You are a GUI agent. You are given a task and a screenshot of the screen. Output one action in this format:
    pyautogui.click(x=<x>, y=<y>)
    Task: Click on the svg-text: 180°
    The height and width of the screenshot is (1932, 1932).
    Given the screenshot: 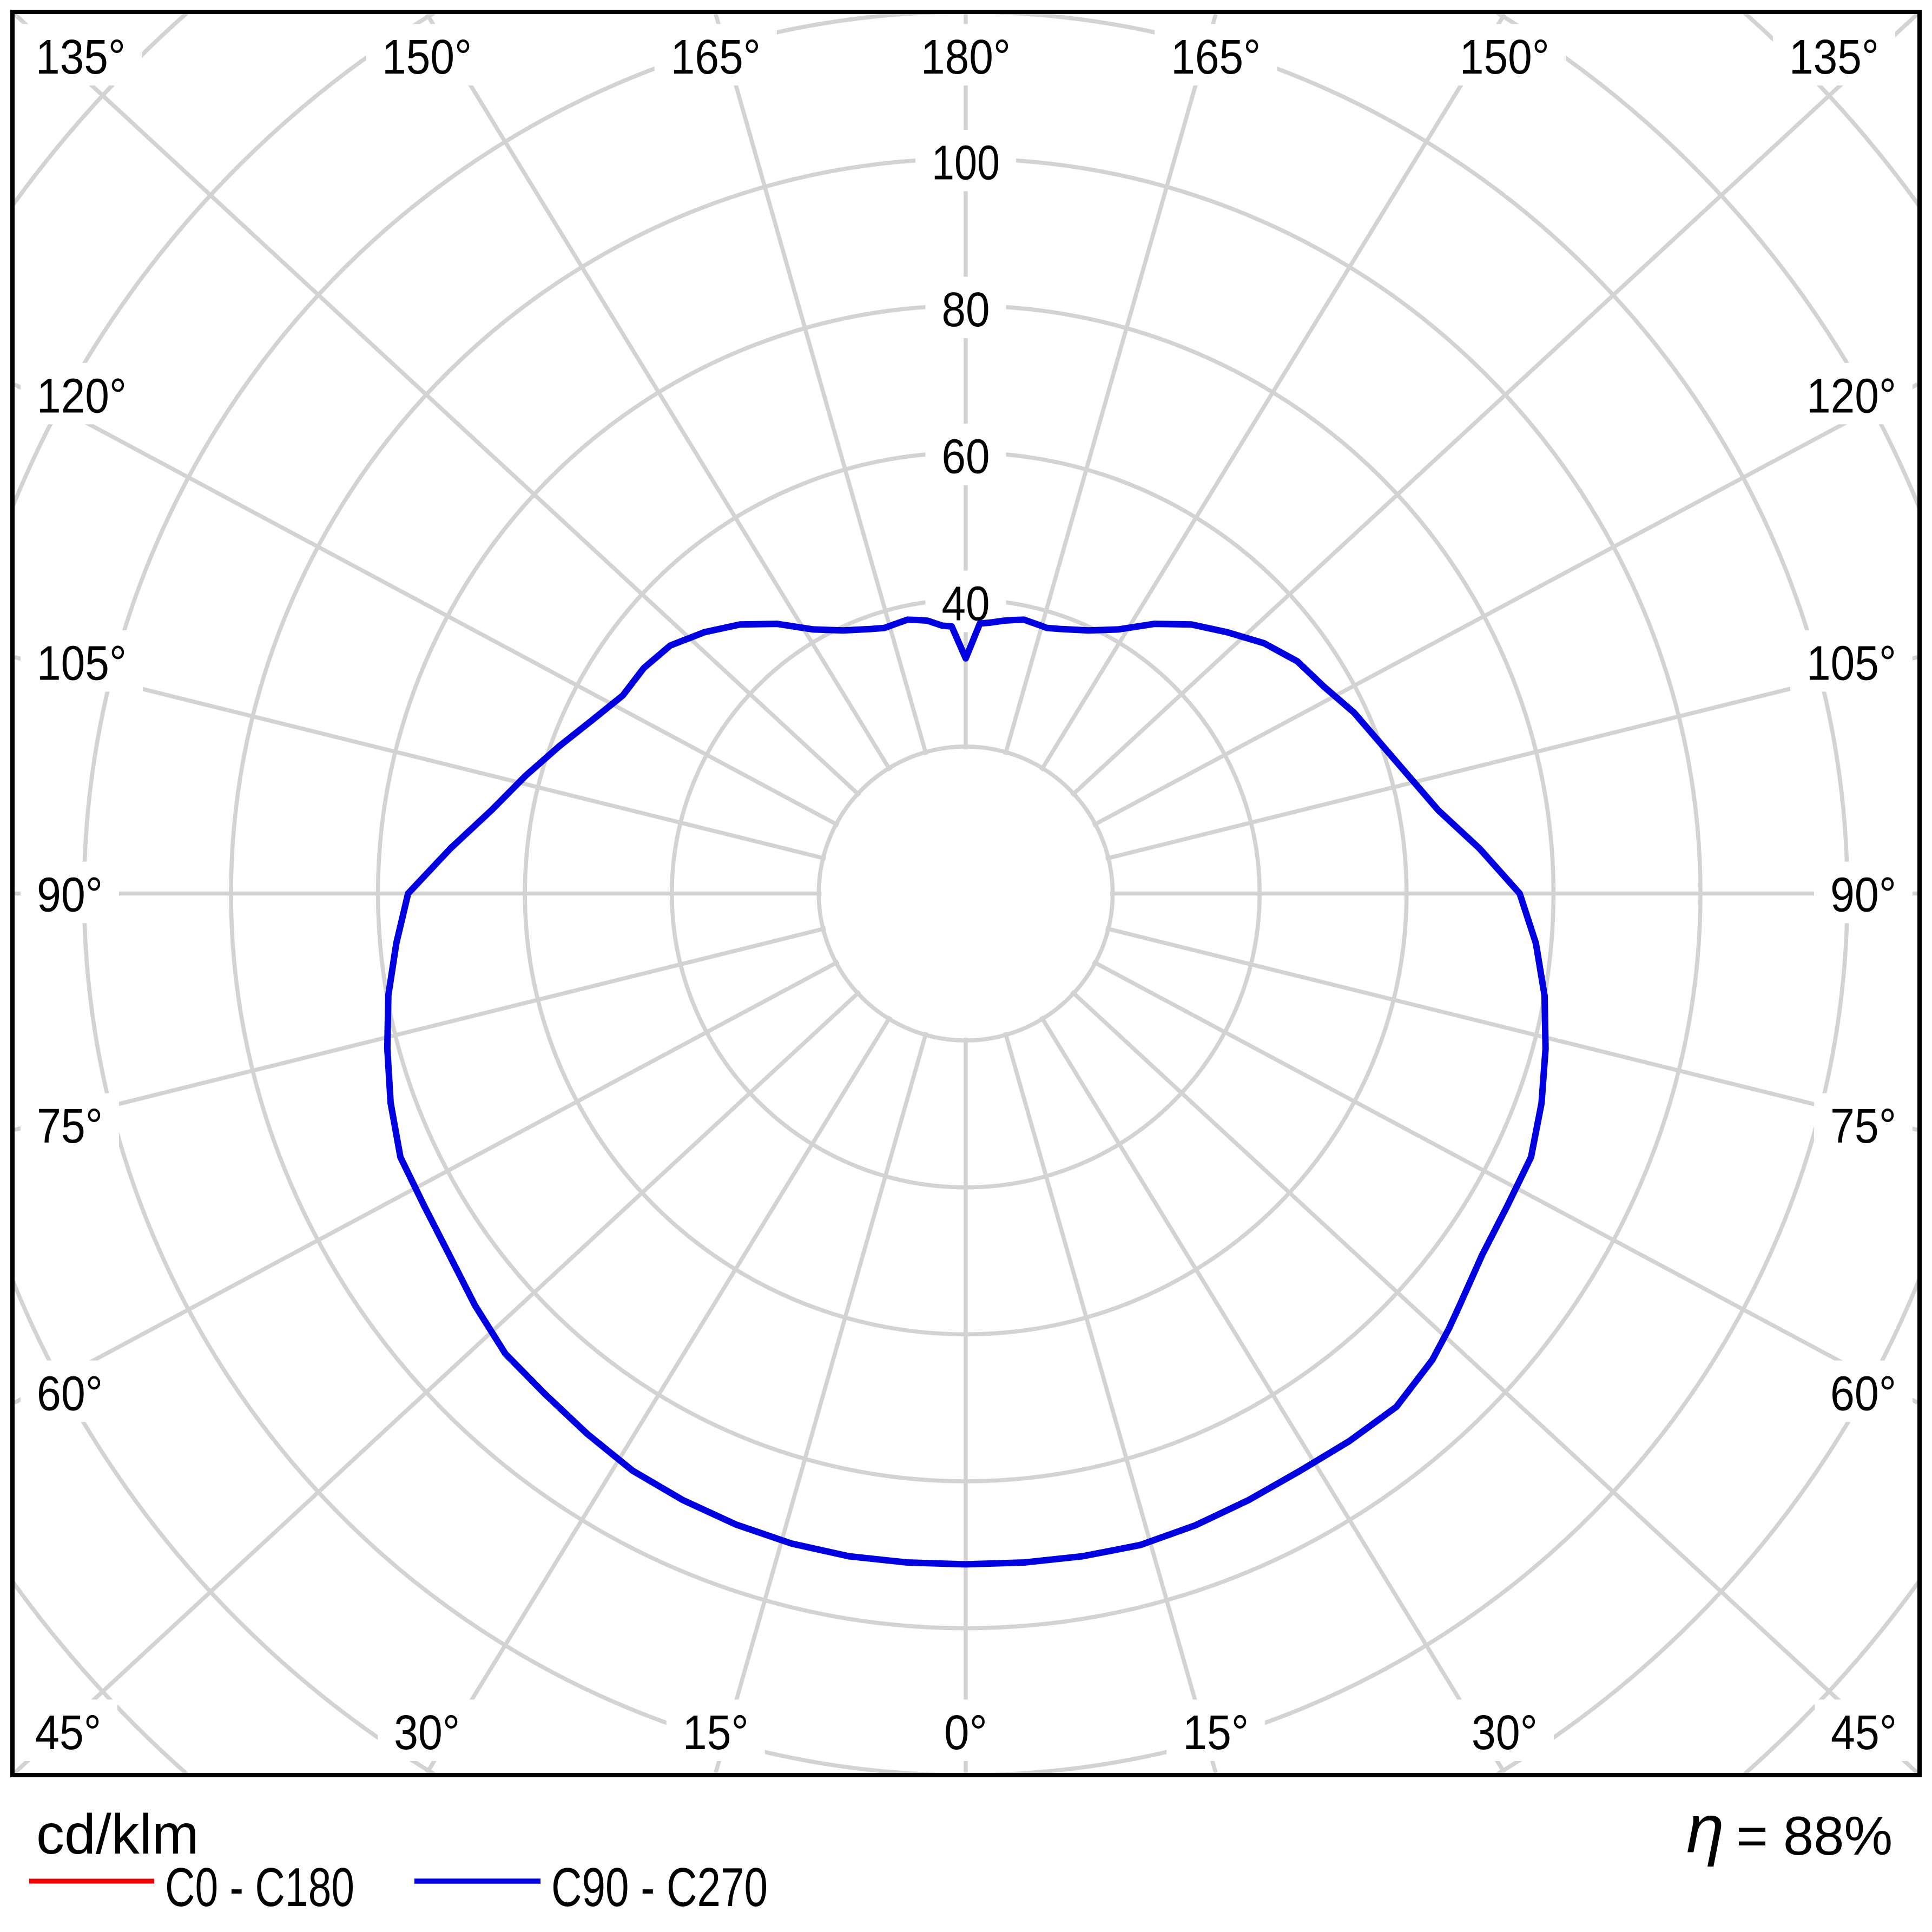 What is the action you would take?
    pyautogui.click(x=966, y=57)
    